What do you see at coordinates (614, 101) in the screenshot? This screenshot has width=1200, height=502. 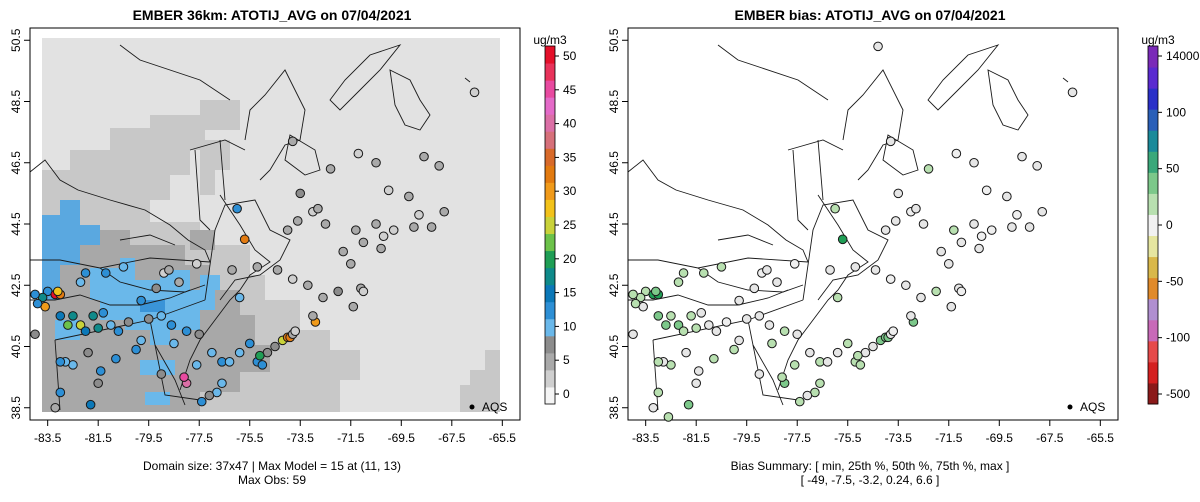 I see `y-tick-label: 48.5` at bounding box center [614, 101].